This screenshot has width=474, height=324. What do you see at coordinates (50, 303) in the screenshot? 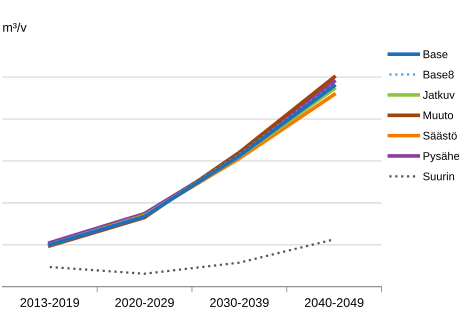
I see `x-tick-label: 2013-2019` at bounding box center [50, 303].